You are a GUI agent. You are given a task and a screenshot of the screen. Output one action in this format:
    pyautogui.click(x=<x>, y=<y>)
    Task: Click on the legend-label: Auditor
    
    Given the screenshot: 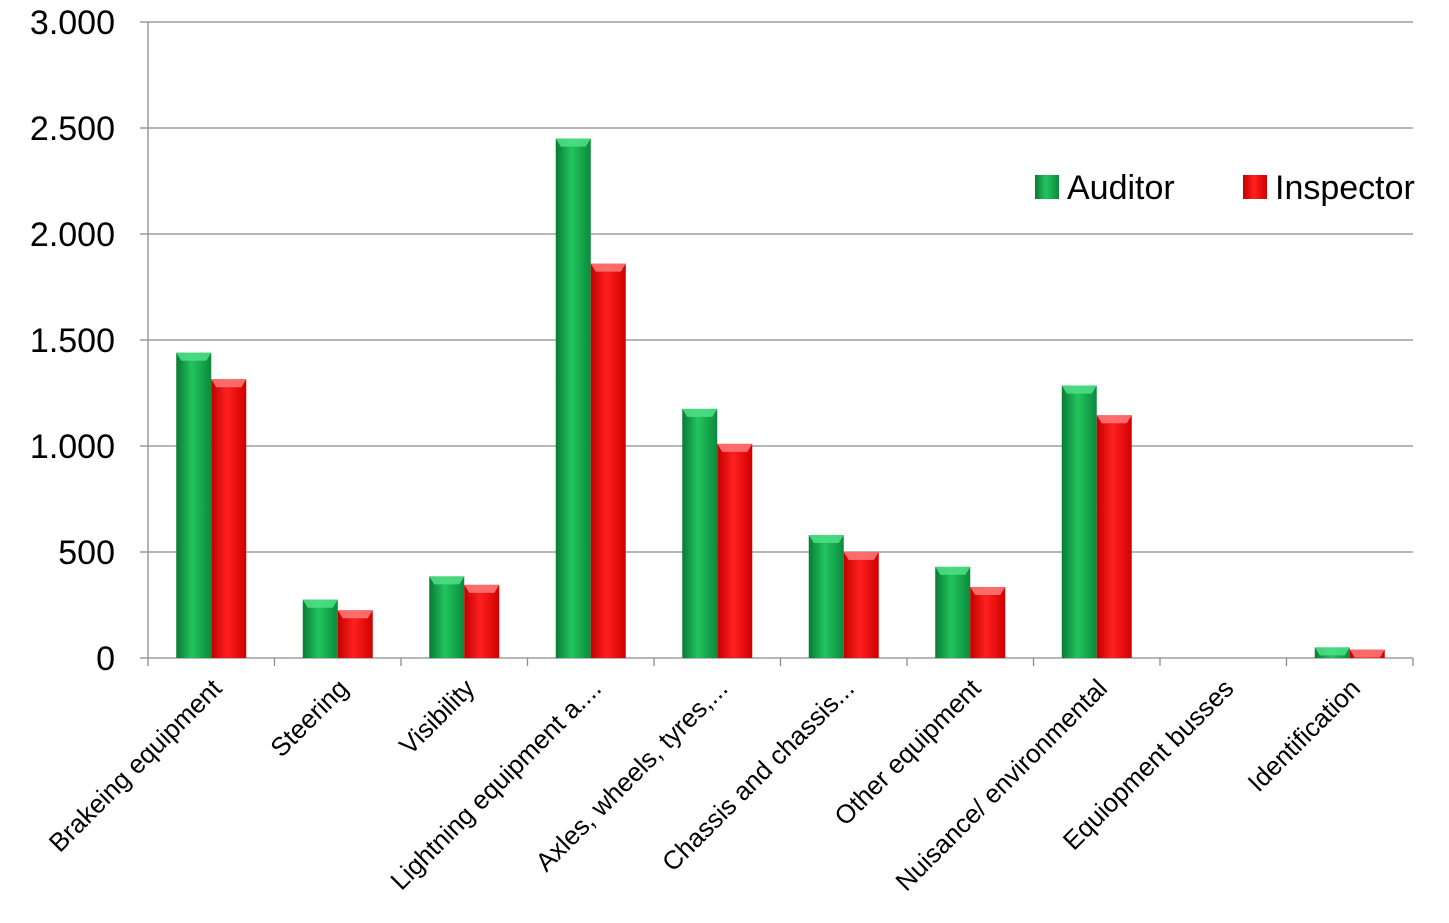 What is the action you would take?
    pyautogui.click(x=1121, y=188)
    